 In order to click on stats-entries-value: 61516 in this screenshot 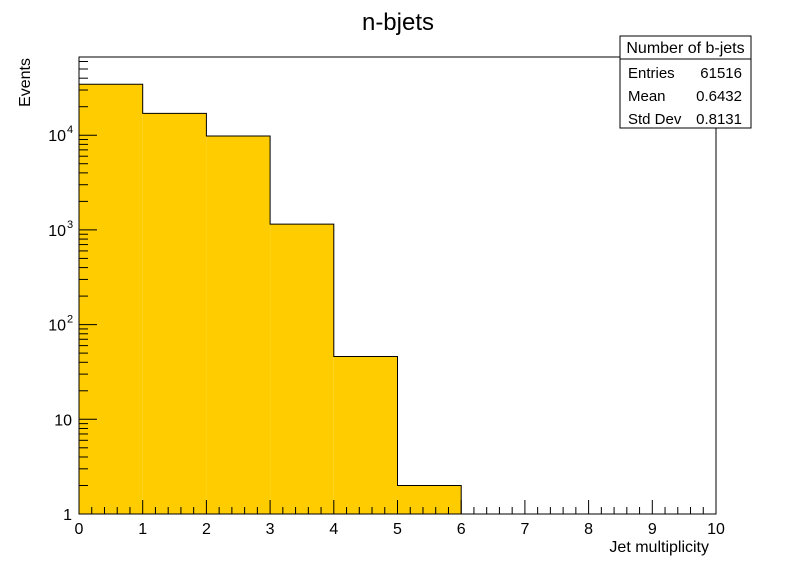, I will do `click(721, 73)`.